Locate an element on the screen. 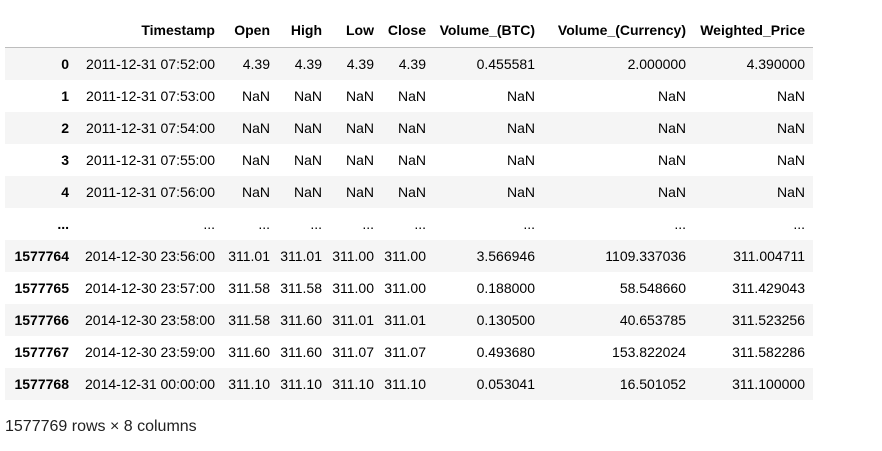  column-header-volume-currency: Volume_(Currency) is located at coordinates (618, 30).